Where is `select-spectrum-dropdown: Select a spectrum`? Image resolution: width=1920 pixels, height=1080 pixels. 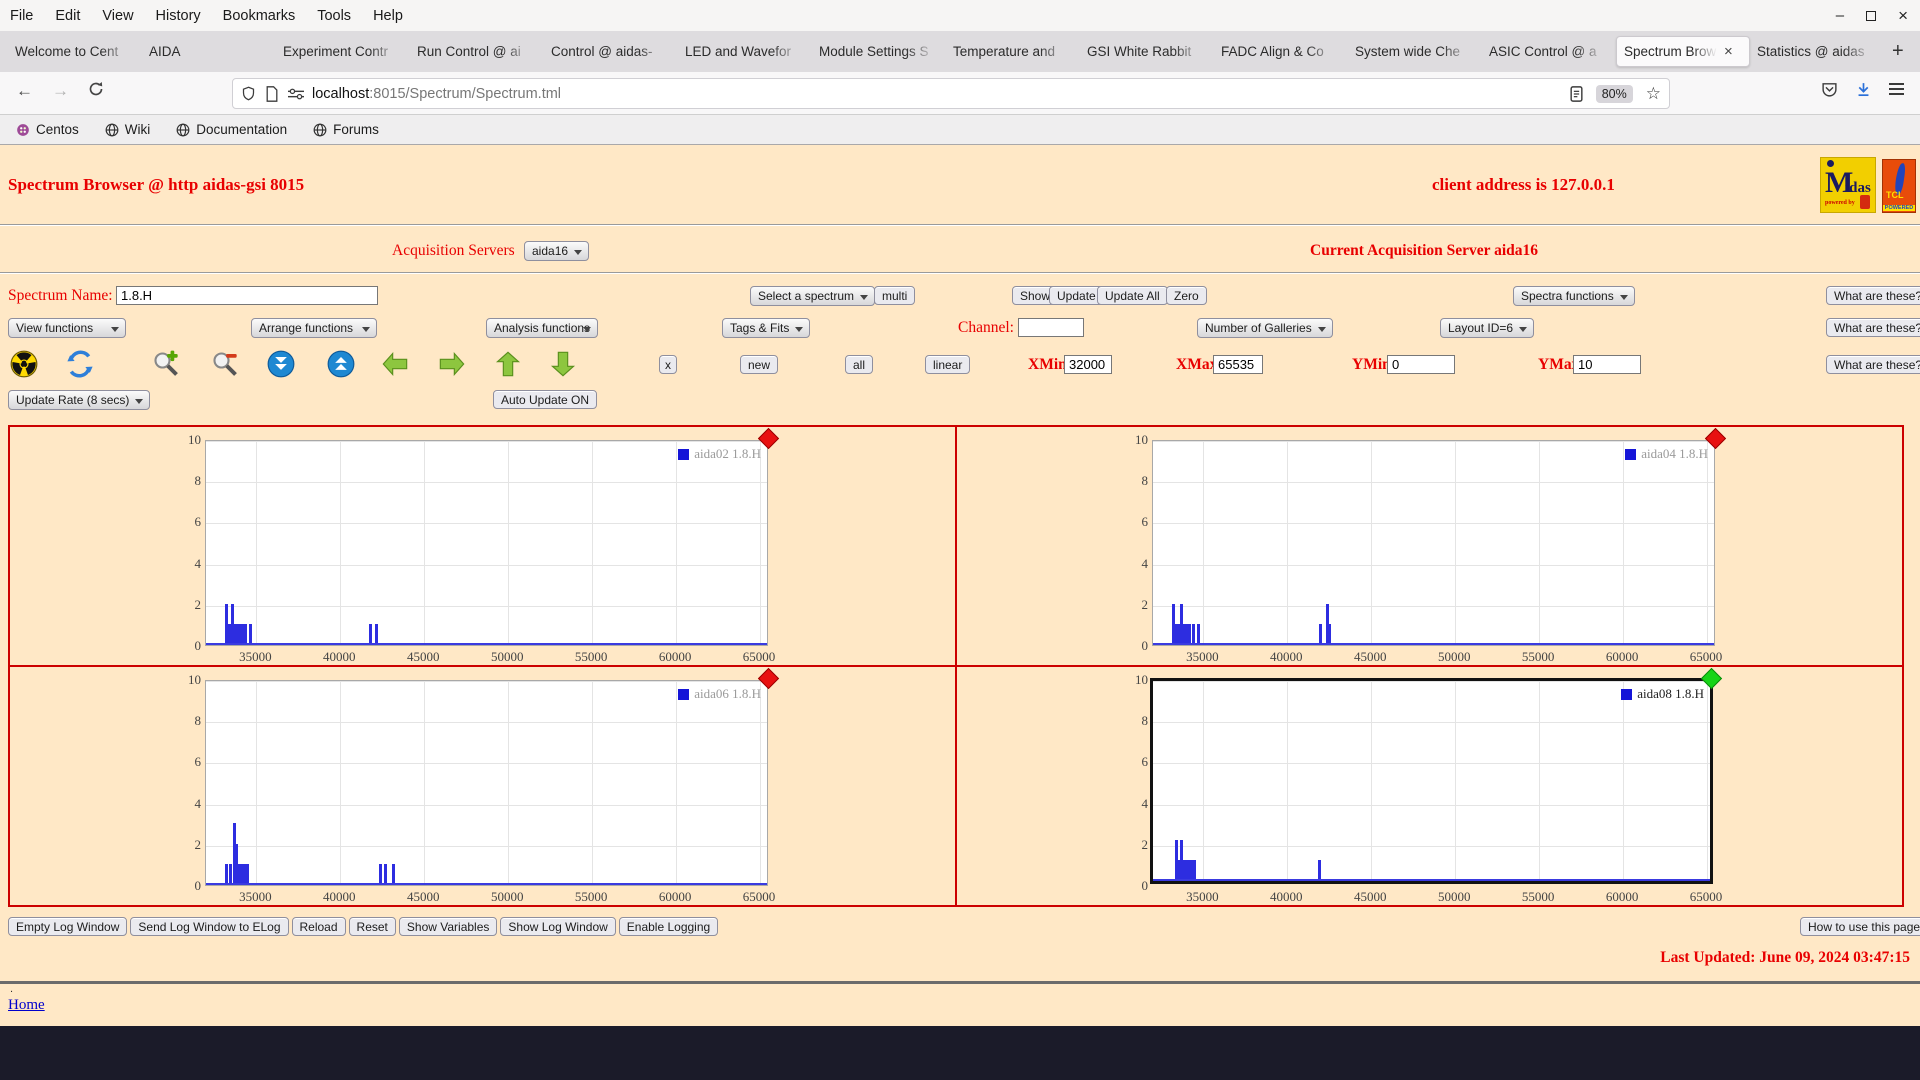 select-spectrum-dropdown: Select a spectrum is located at coordinates (813, 296).